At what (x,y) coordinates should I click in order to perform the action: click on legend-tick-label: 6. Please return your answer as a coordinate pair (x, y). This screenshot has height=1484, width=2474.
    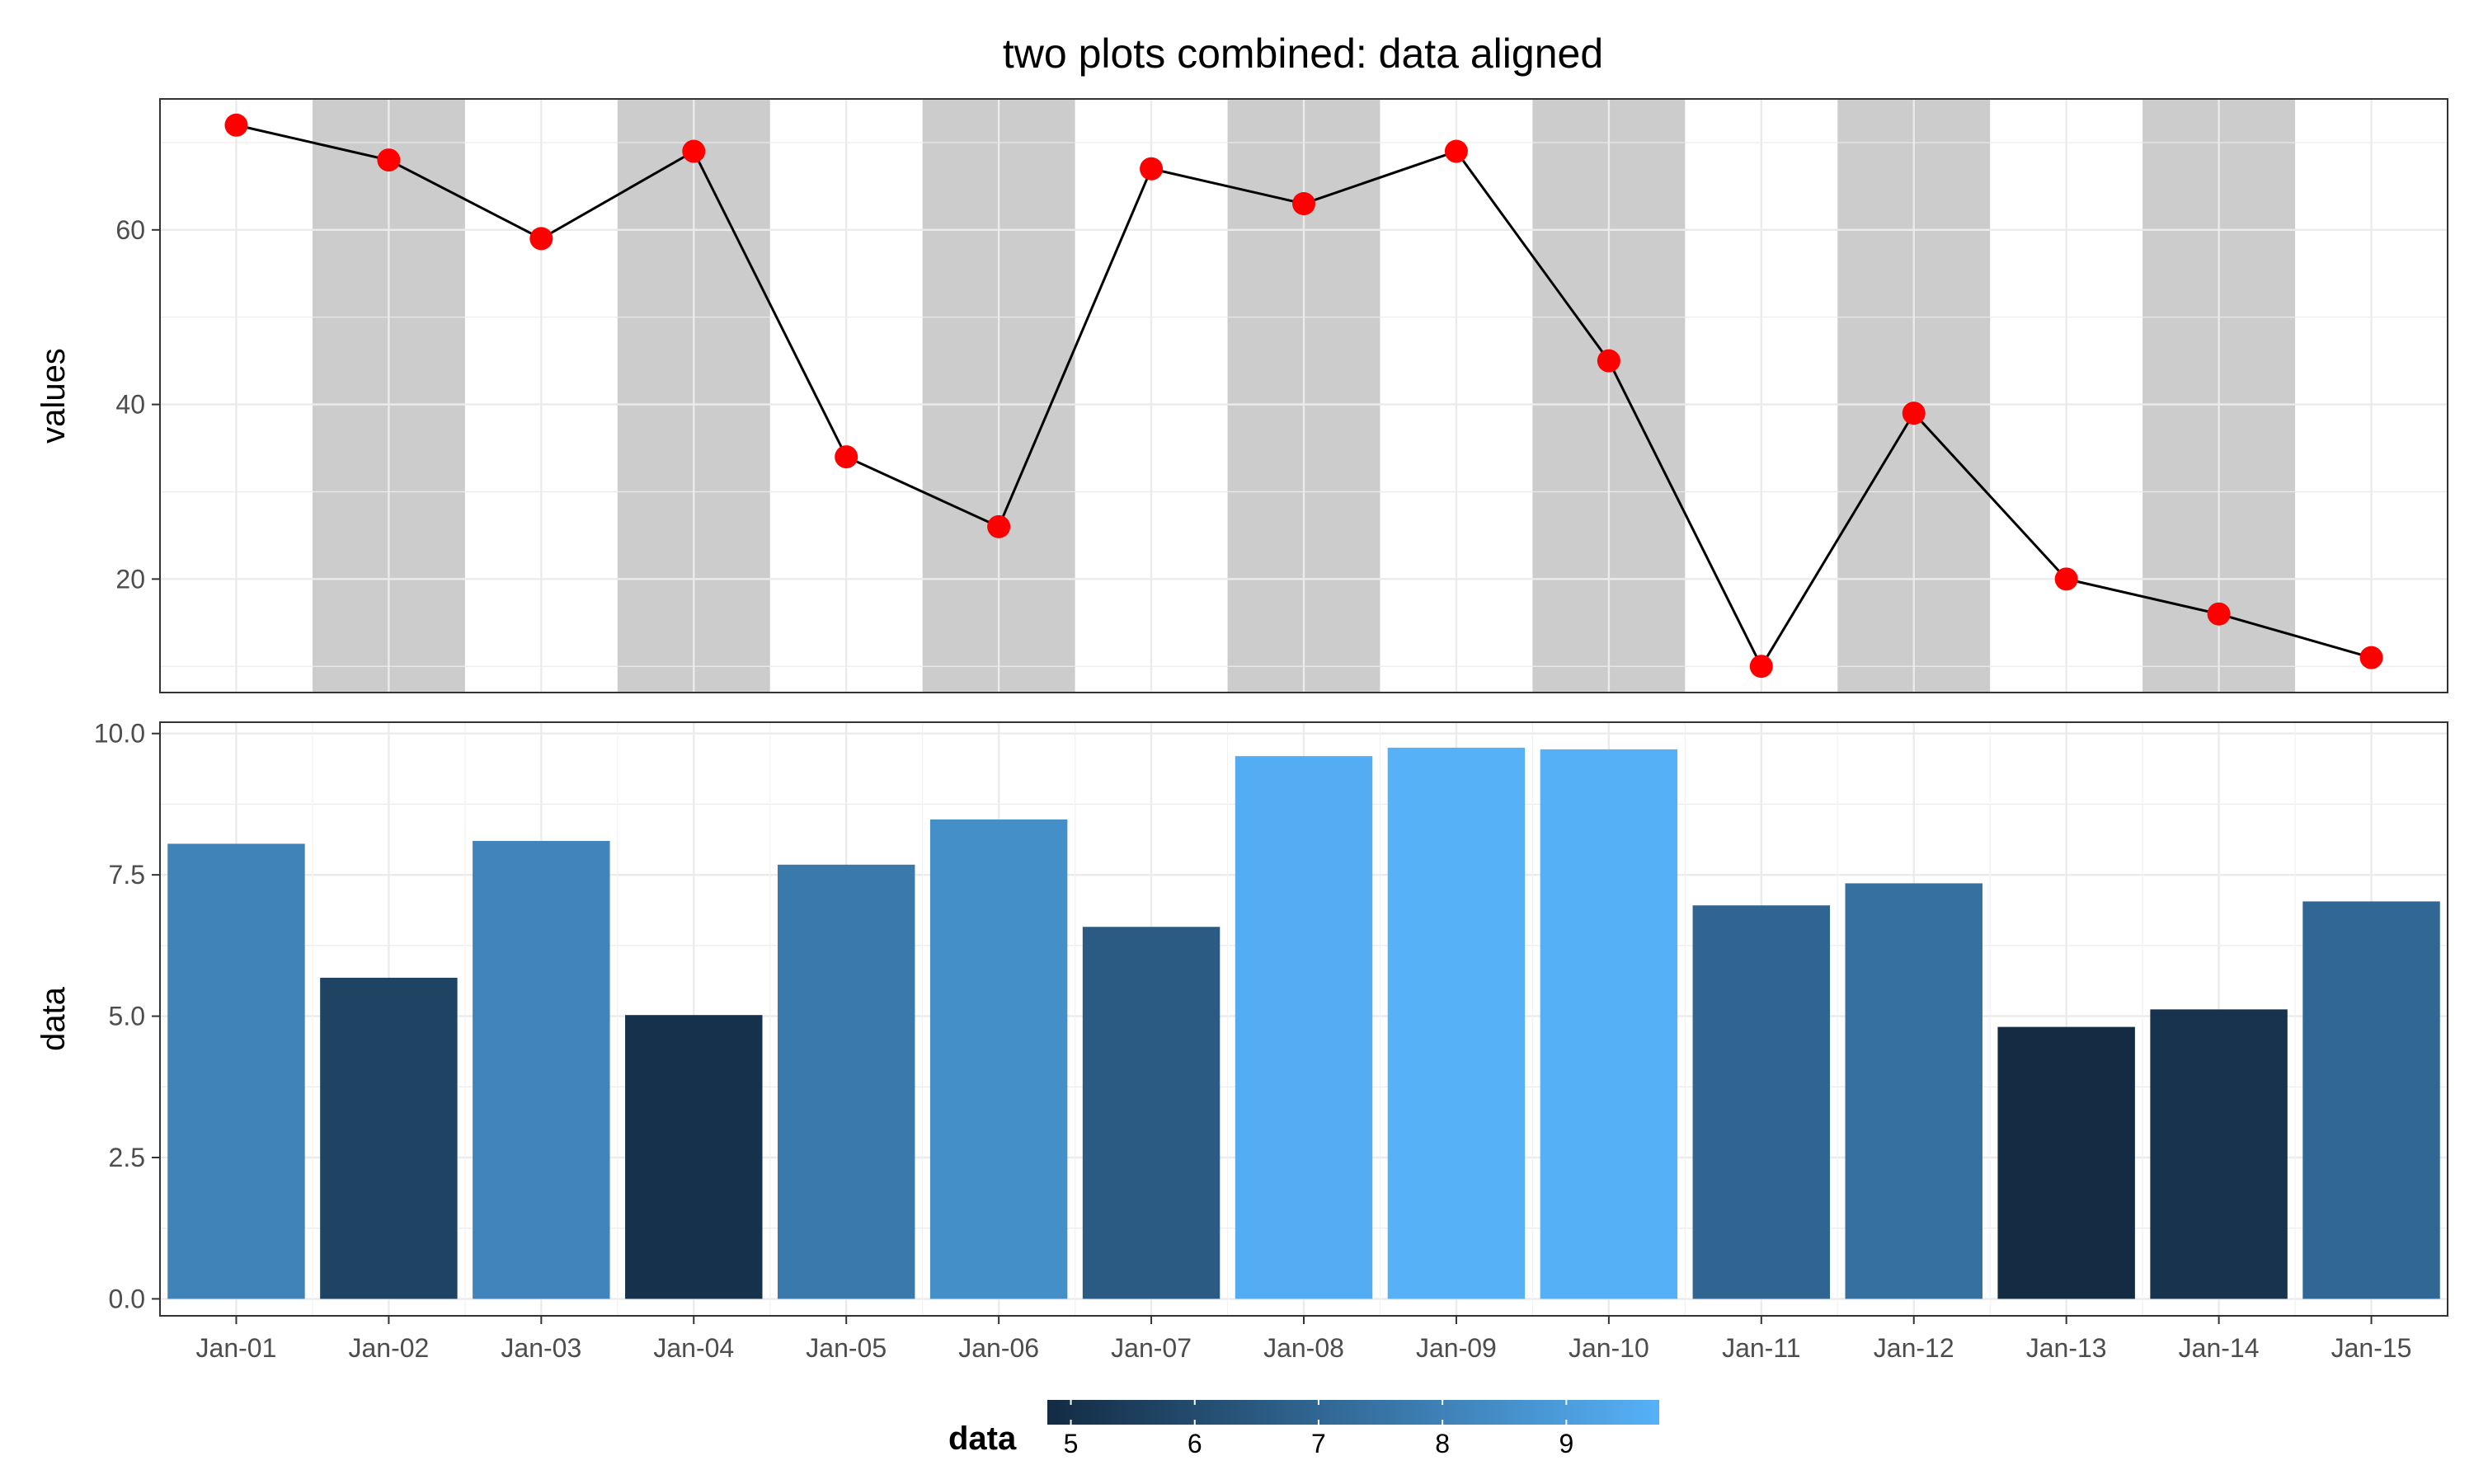
    Looking at the image, I should click on (1195, 1443).